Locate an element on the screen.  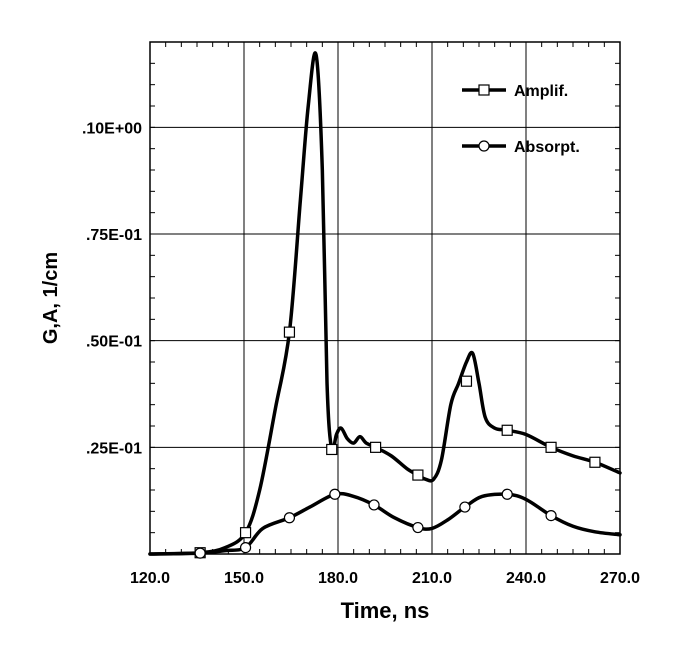
legend-label-amplif: Amplif. is located at coordinates (541, 91).